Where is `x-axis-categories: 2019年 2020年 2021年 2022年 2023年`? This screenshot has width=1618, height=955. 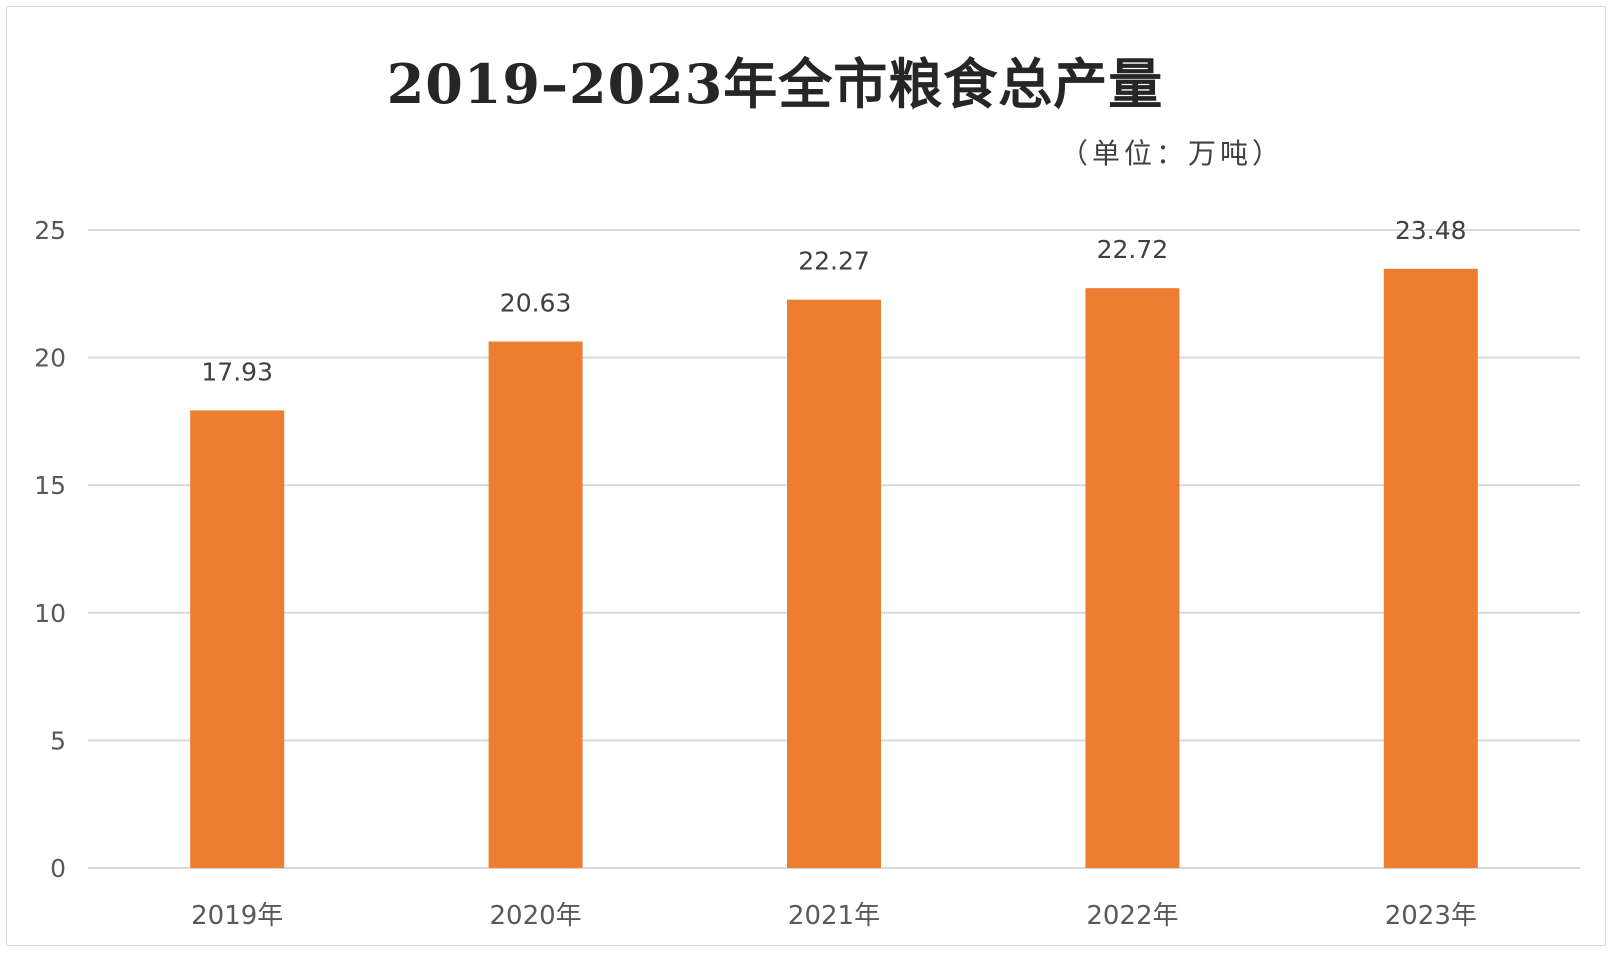
x-axis-categories: 2019年 2020年 2021年 2022年 2023年 is located at coordinates (834, 916).